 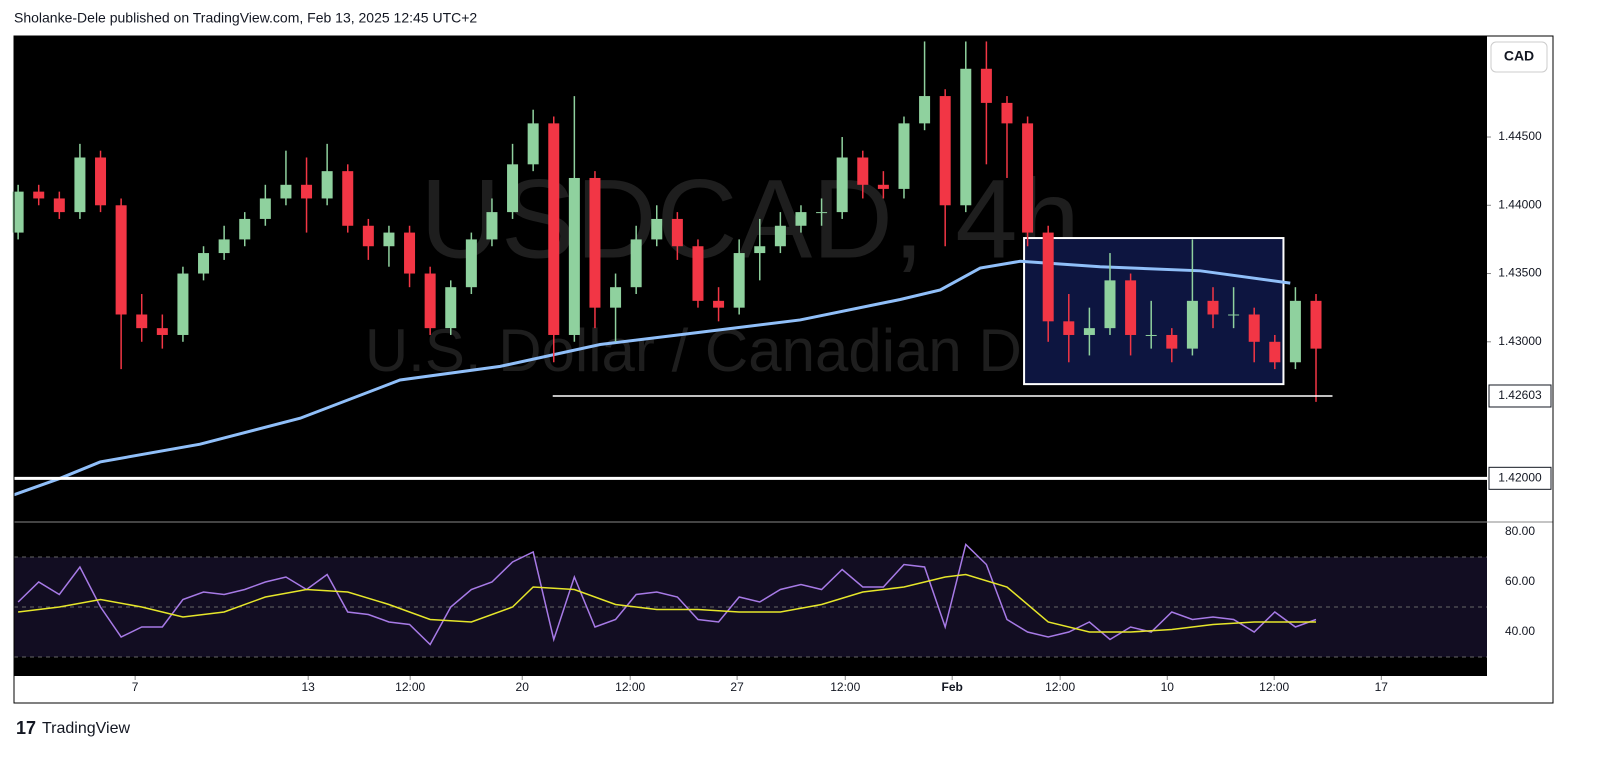 What do you see at coordinates (1520, 341) in the screenshot?
I see `y-tick-label: 1.43000` at bounding box center [1520, 341].